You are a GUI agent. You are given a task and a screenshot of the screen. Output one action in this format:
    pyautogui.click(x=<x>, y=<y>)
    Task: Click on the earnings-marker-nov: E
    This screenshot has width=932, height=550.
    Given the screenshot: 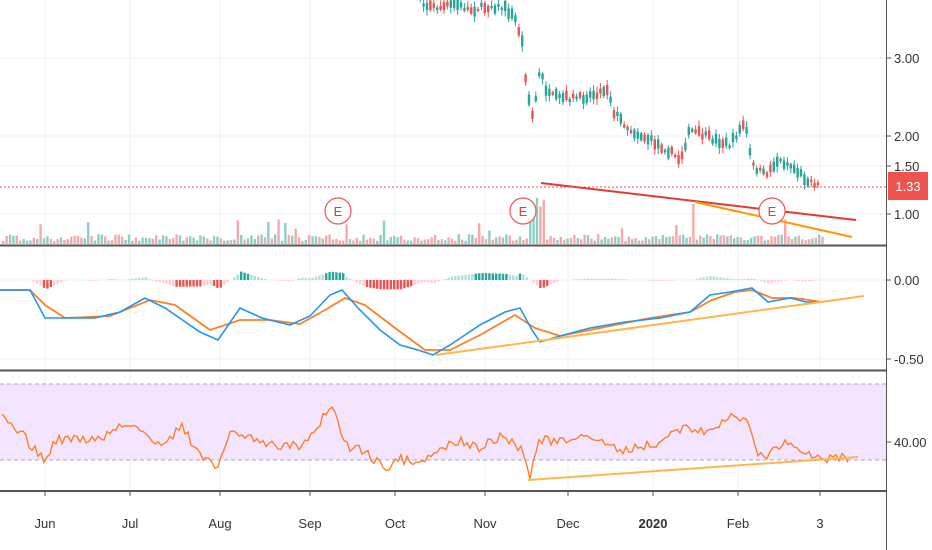 What is the action you would take?
    pyautogui.click(x=523, y=211)
    